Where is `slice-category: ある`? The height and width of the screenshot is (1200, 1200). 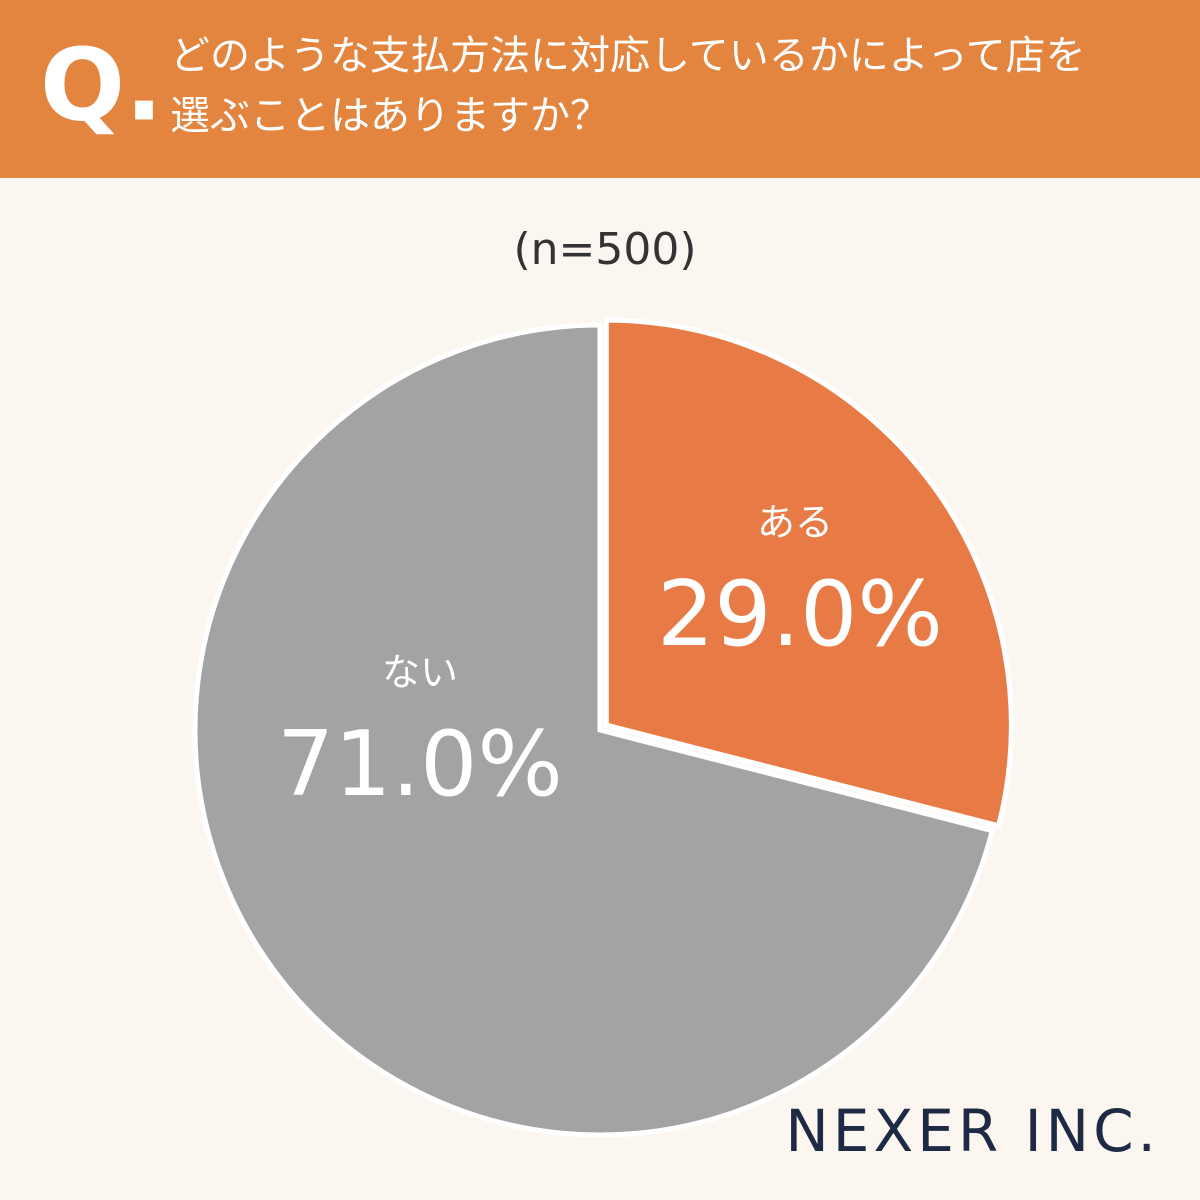 slice-category: ある is located at coordinates (795, 523).